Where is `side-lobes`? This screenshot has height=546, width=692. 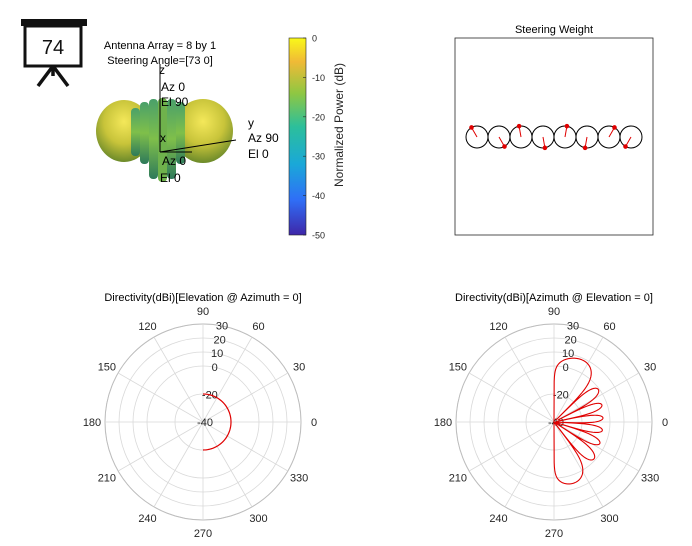
side-lobes is located at coordinates (158, 140).